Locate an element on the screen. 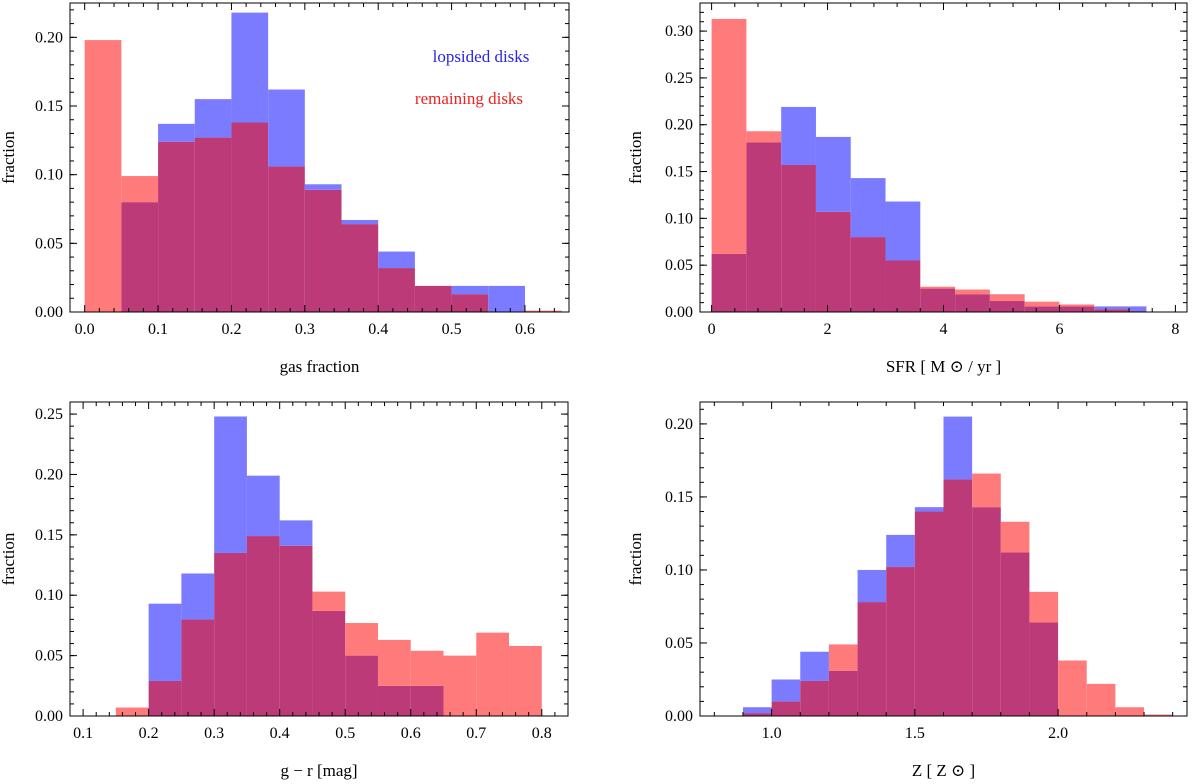 The width and height of the screenshot is (1200, 784). x-axis-label: gas fraction is located at coordinates (320, 366).